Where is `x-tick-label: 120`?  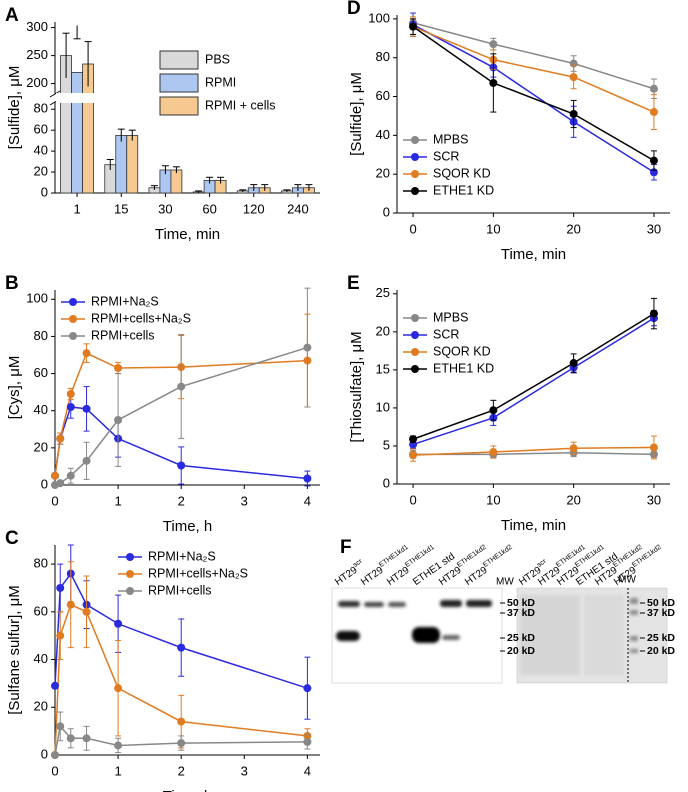 x-tick-label: 120 is located at coordinates (254, 208).